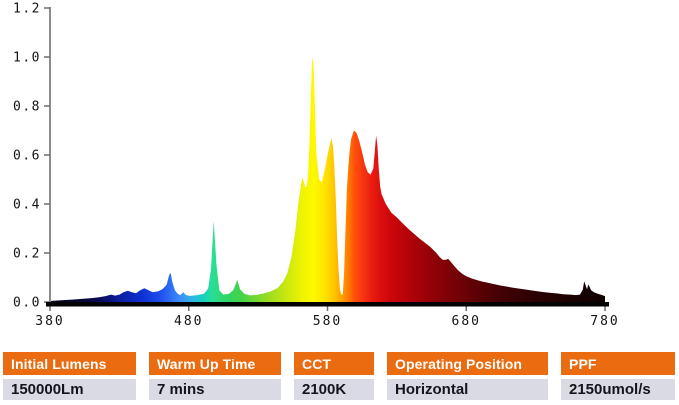 This screenshot has width=679, height=405. I want to click on spec-header-initial-lumens: Initial Lumens, so click(69, 363).